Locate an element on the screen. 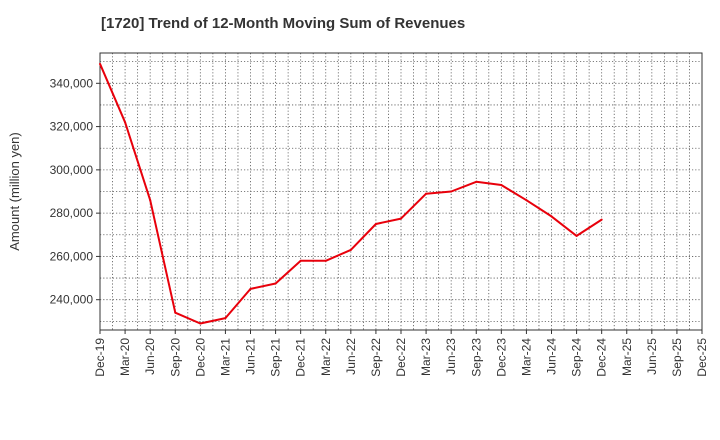 The width and height of the screenshot is (720, 440). x-tick-label: Dec-25 is located at coordinates (702, 357).